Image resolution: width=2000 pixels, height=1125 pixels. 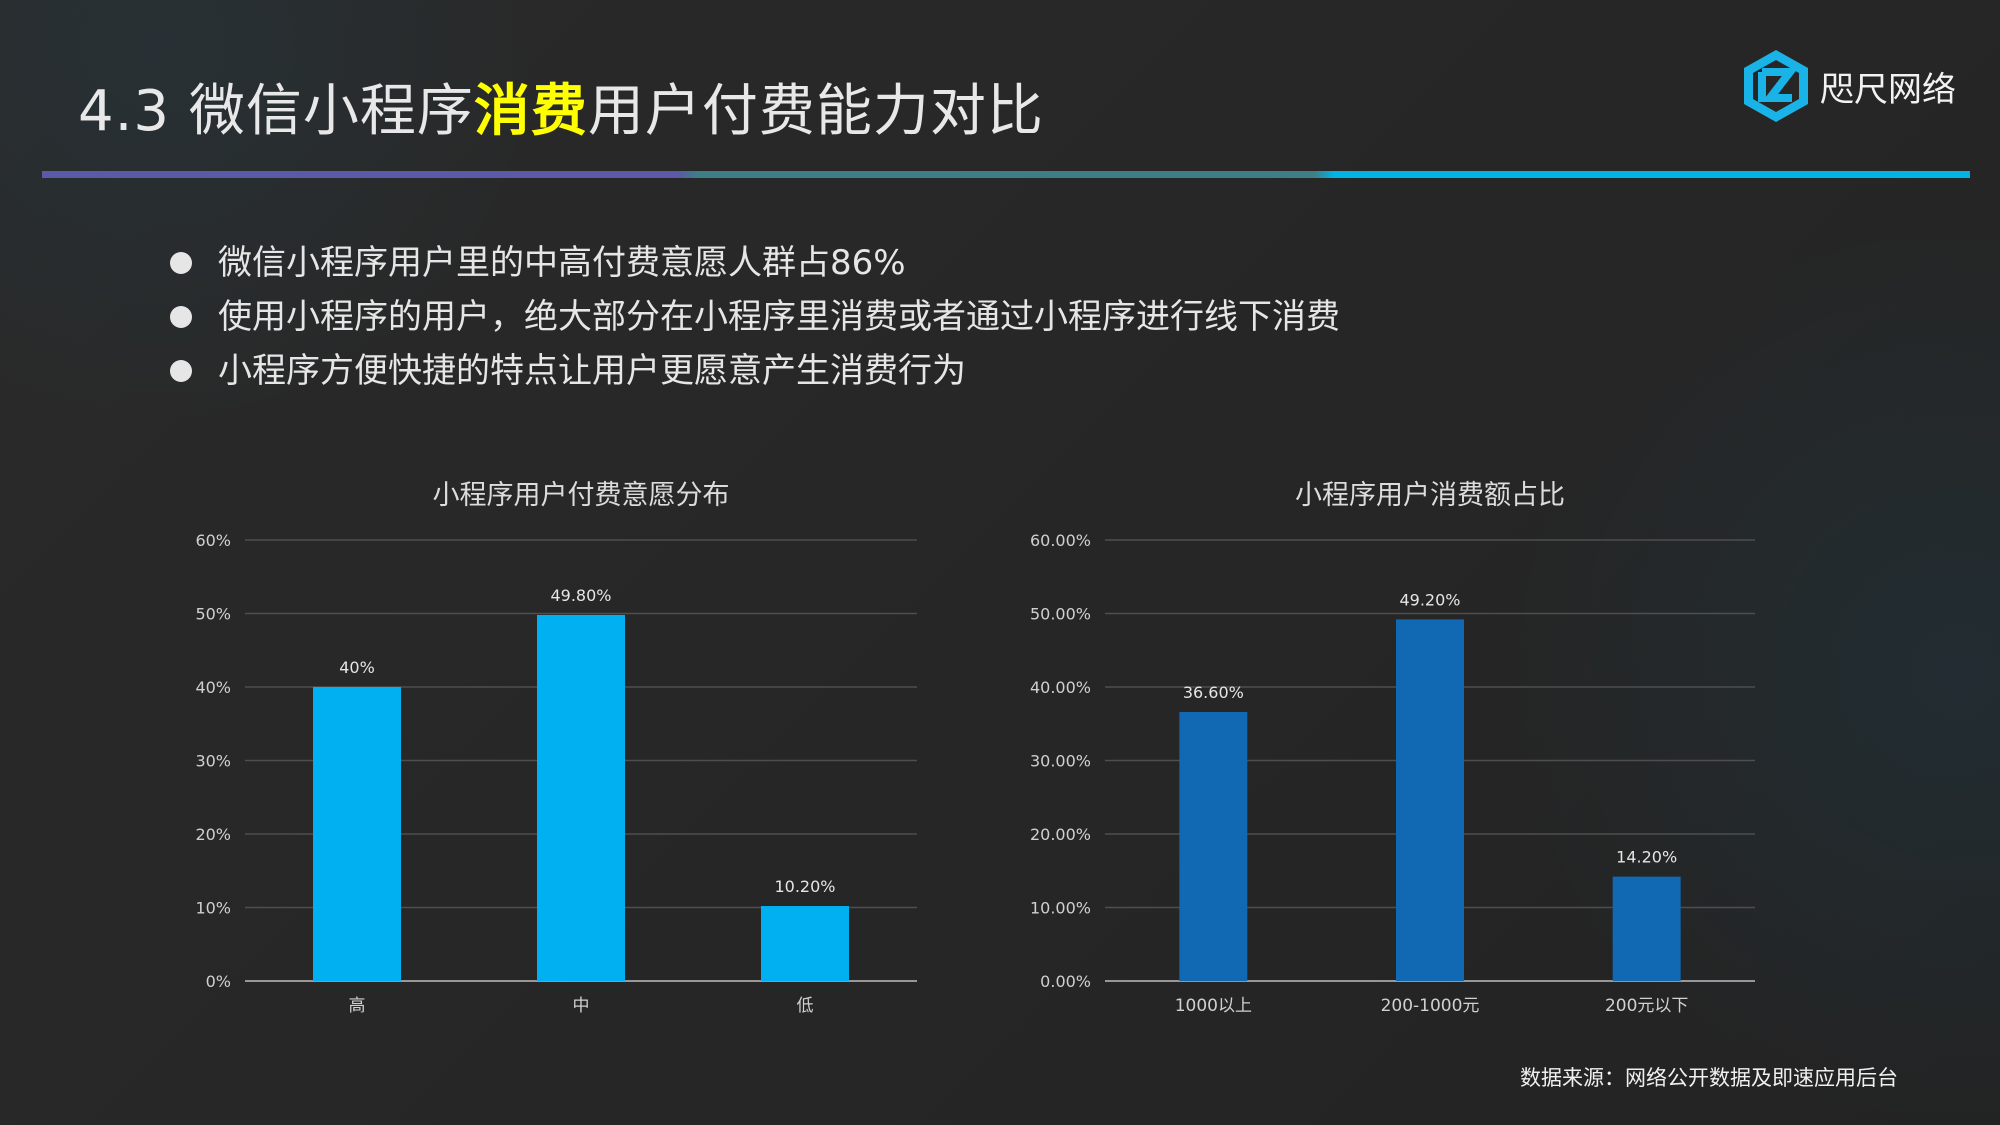 What do you see at coordinates (1006, 174) in the screenshot?
I see `title-divider-bar` at bounding box center [1006, 174].